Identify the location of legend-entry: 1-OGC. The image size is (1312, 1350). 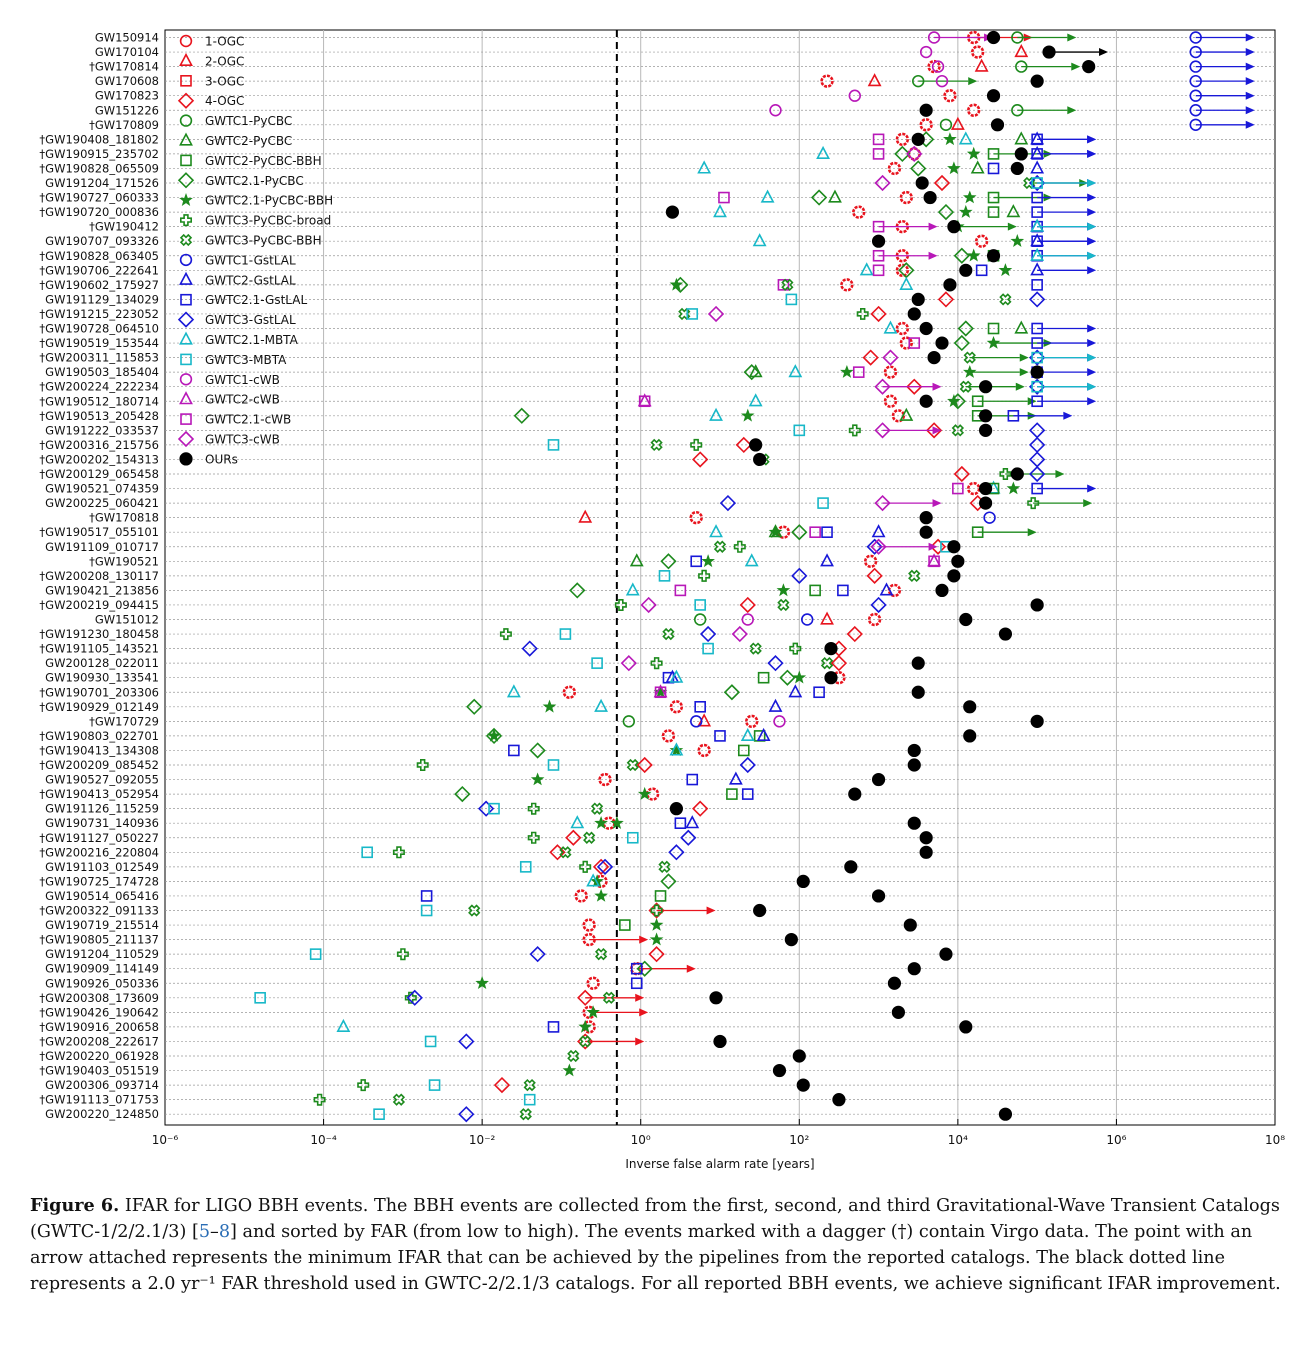
(211, 42).